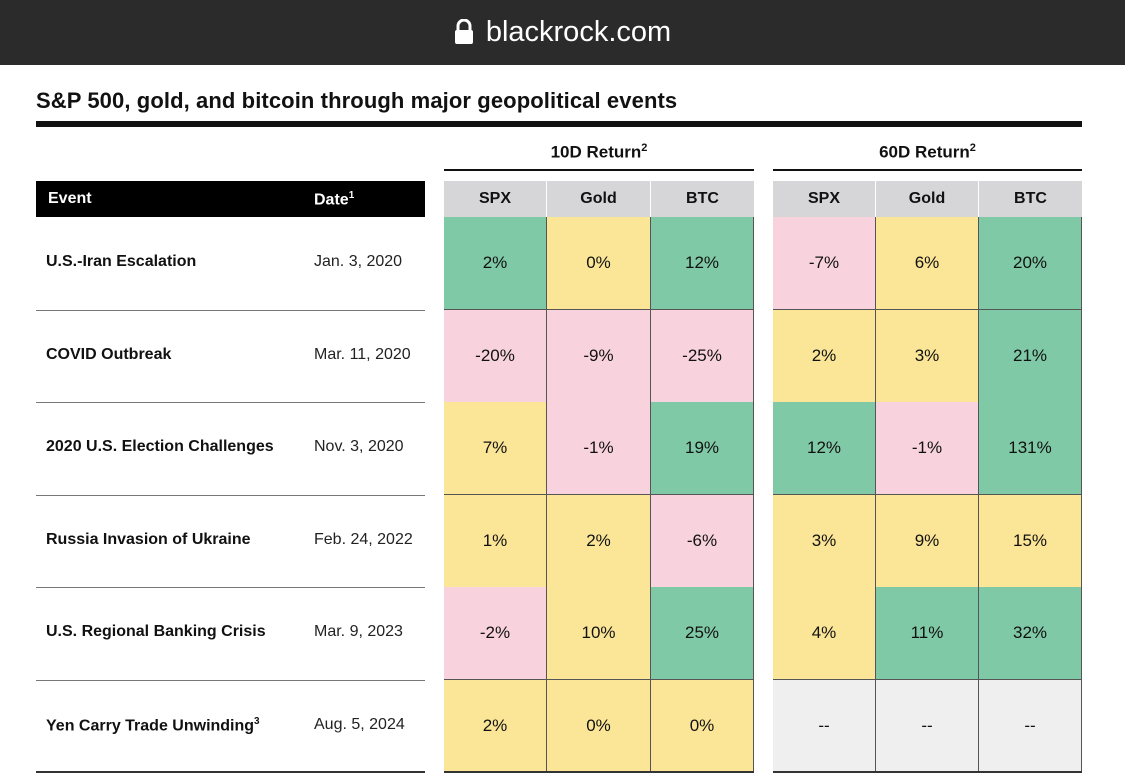  I want to click on cell-d60-gold: 11%, so click(927, 633).